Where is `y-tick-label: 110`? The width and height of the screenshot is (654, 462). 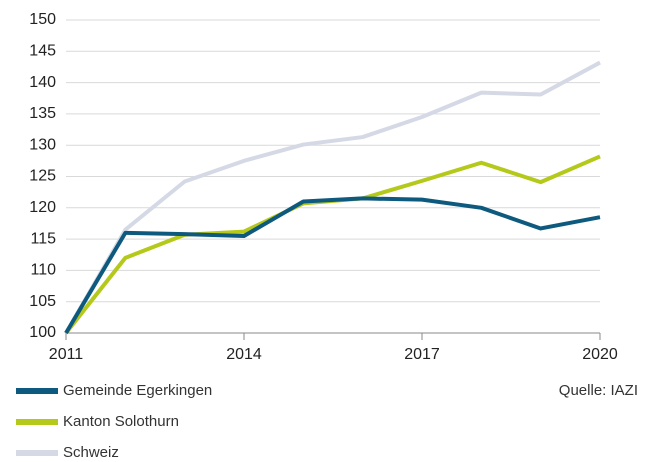
y-tick-label: 110 is located at coordinates (43, 270).